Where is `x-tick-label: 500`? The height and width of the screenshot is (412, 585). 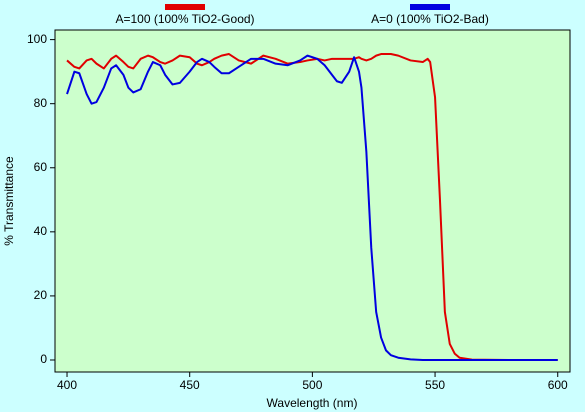
x-tick-label: 500 is located at coordinates (312, 385).